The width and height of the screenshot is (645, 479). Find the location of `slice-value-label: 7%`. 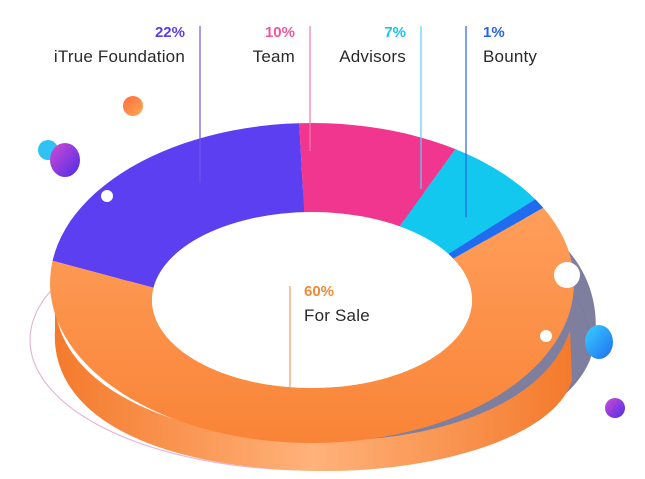

slice-value-label: 7% is located at coordinates (395, 32).